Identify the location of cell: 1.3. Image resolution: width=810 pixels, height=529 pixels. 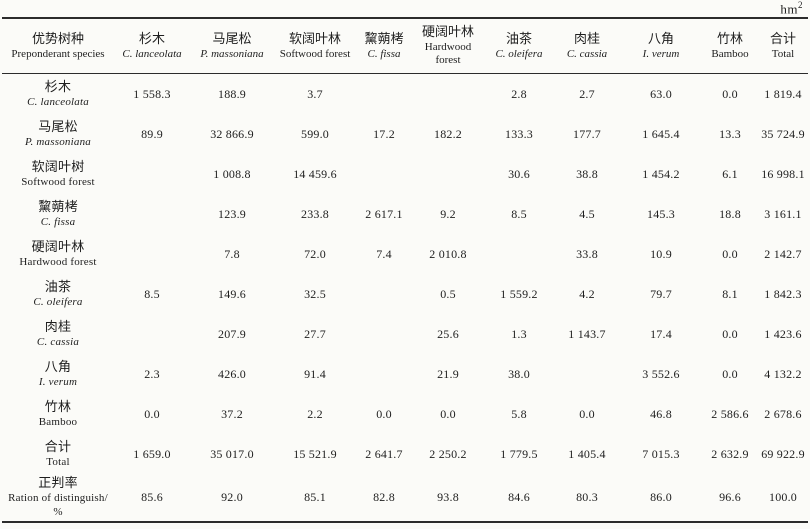
(519, 333).